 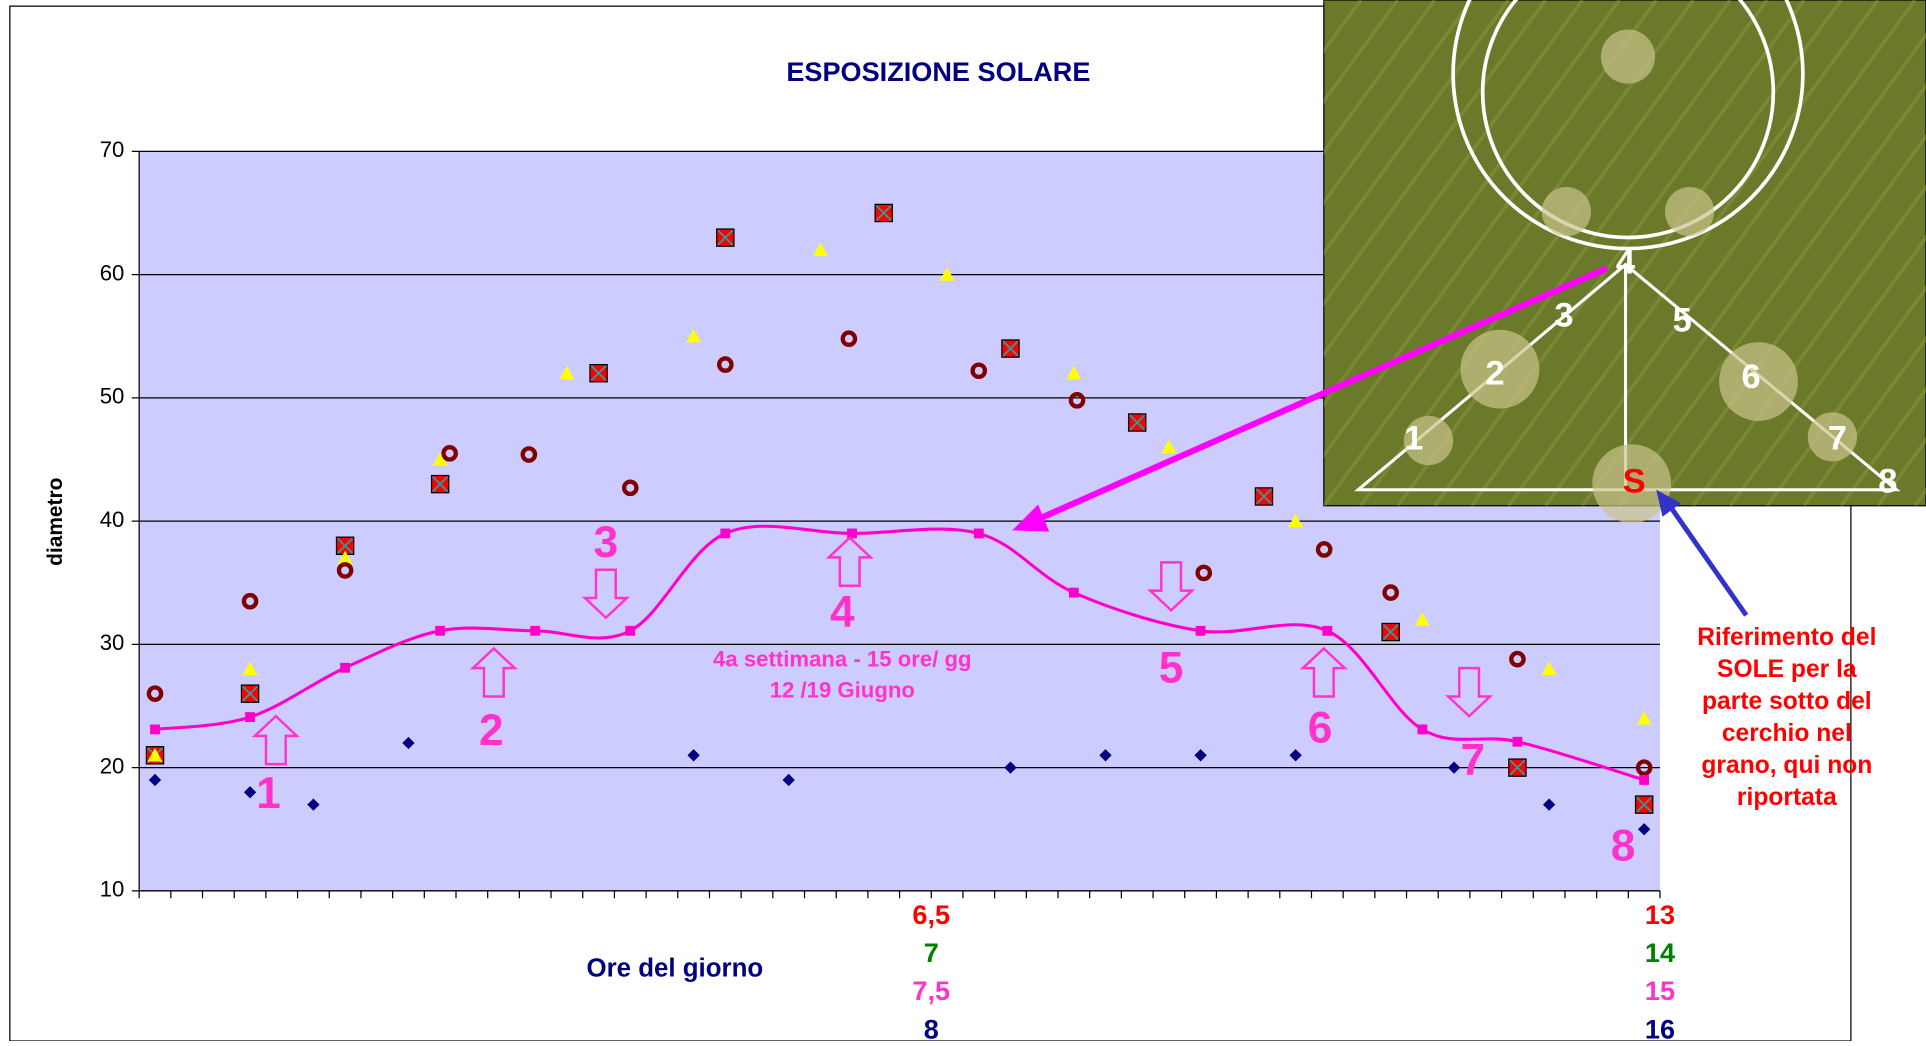 What do you see at coordinates (1787, 797) in the screenshot?
I see `note-text: riportata` at bounding box center [1787, 797].